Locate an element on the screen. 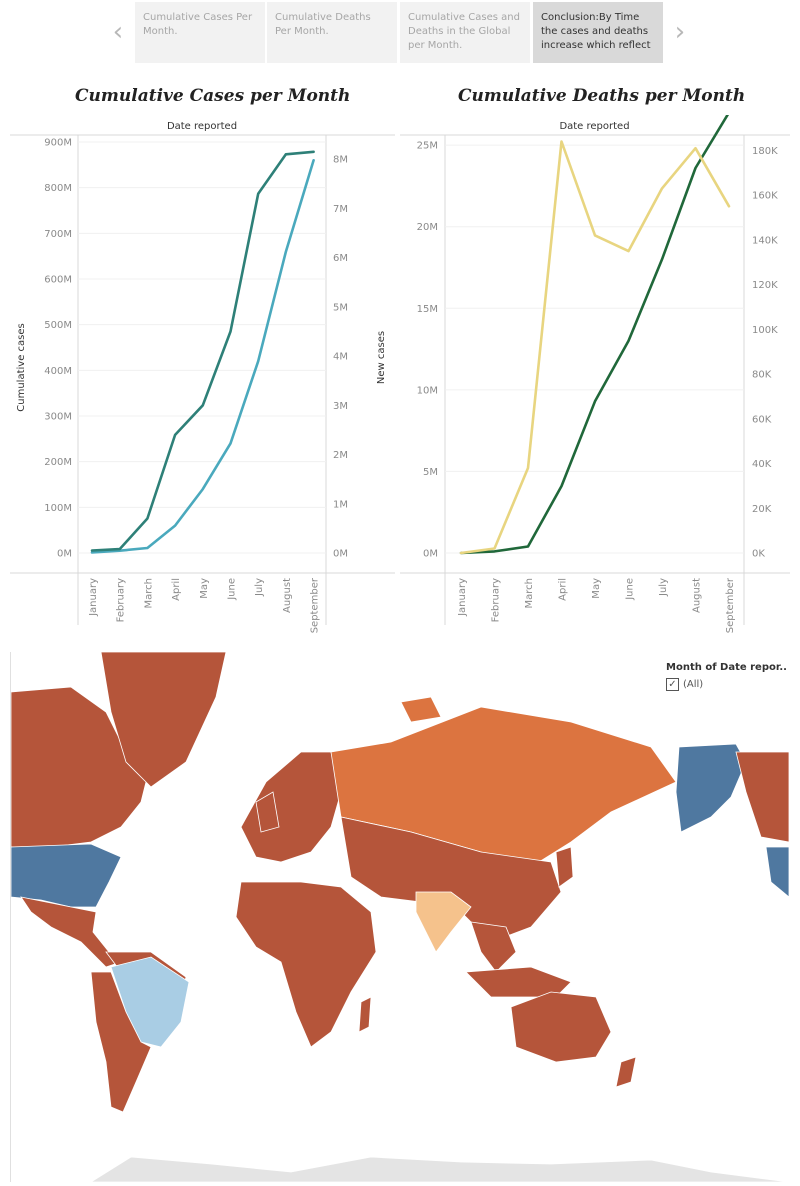  y-axis-label-right: New cases is located at coordinates (381, 357).